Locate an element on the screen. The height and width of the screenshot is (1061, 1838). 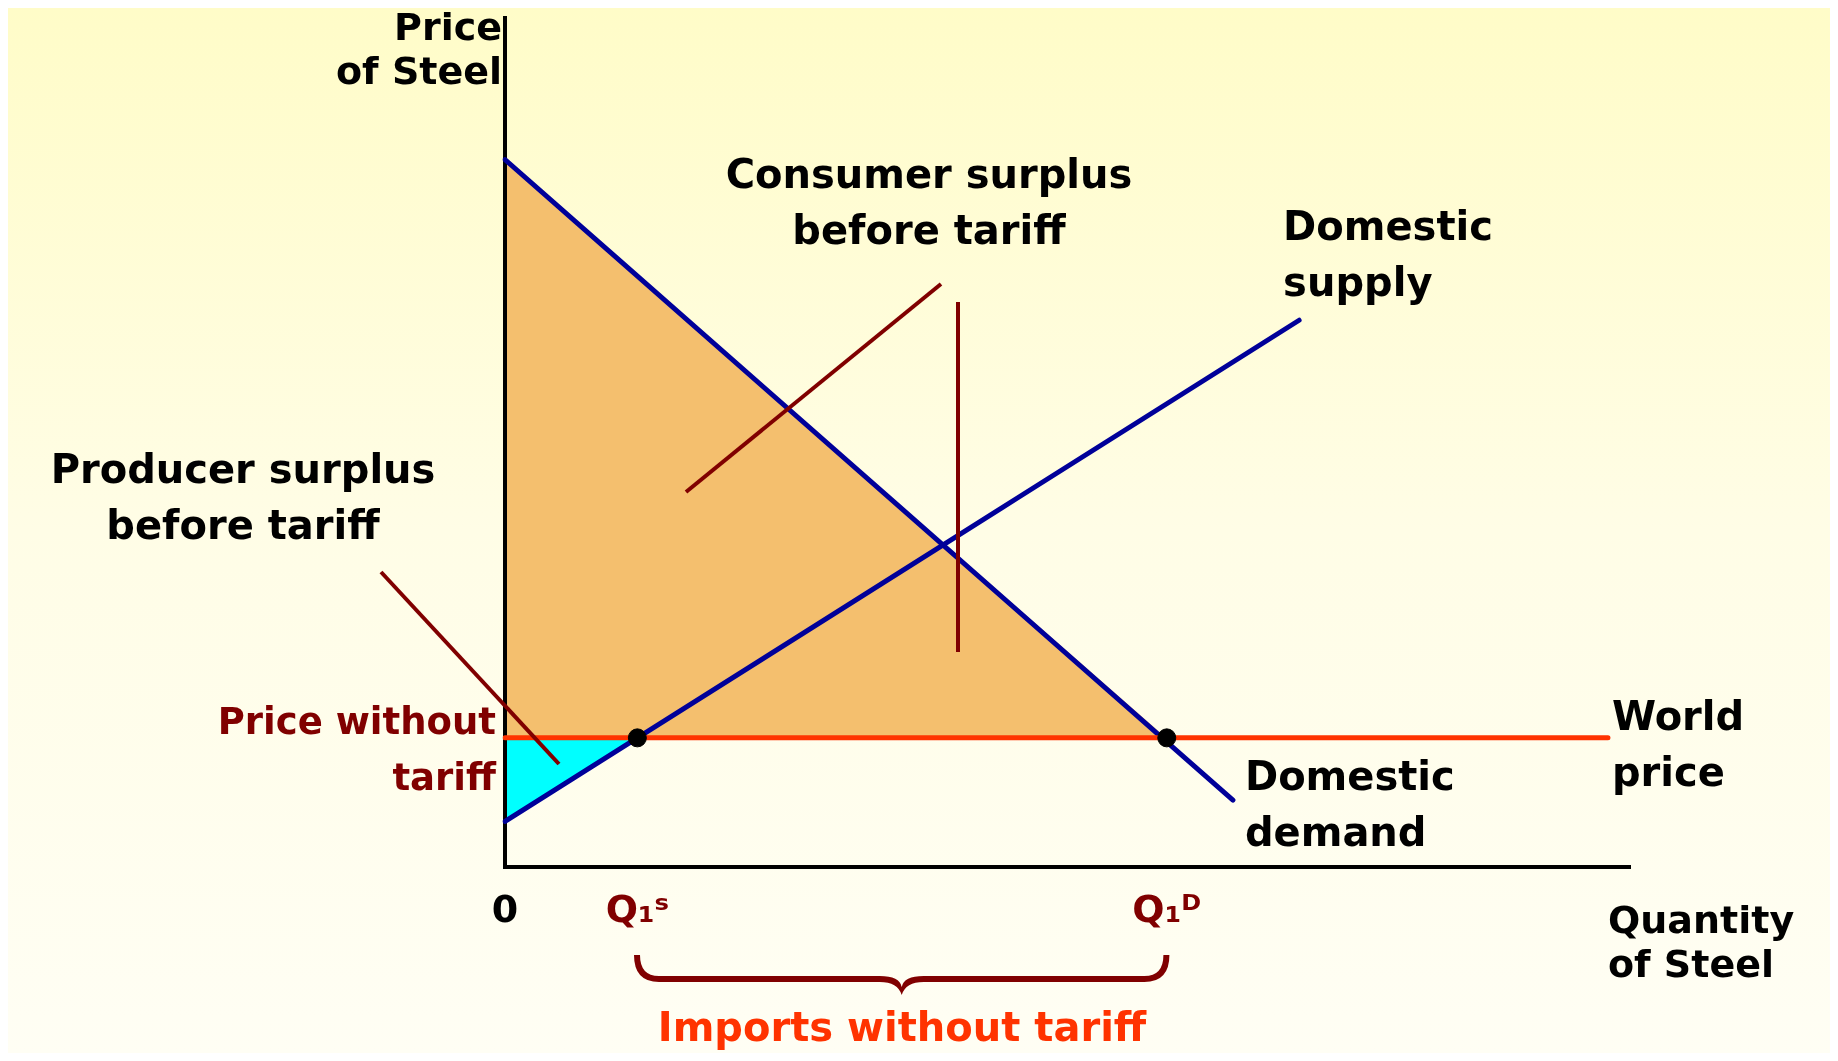
x-tick-label: Q₁ᴰ is located at coordinates (1167, 909).